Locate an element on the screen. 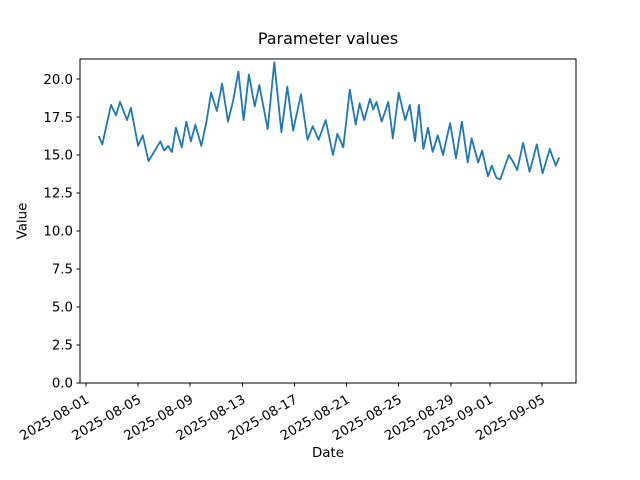 The image size is (640, 480). y-tick-label: 0.0 is located at coordinates (62, 384).